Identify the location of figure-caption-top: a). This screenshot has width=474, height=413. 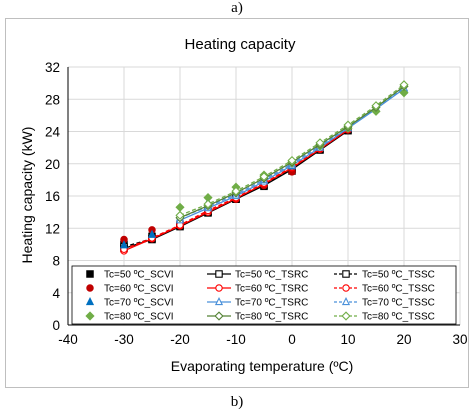
(237, 8).